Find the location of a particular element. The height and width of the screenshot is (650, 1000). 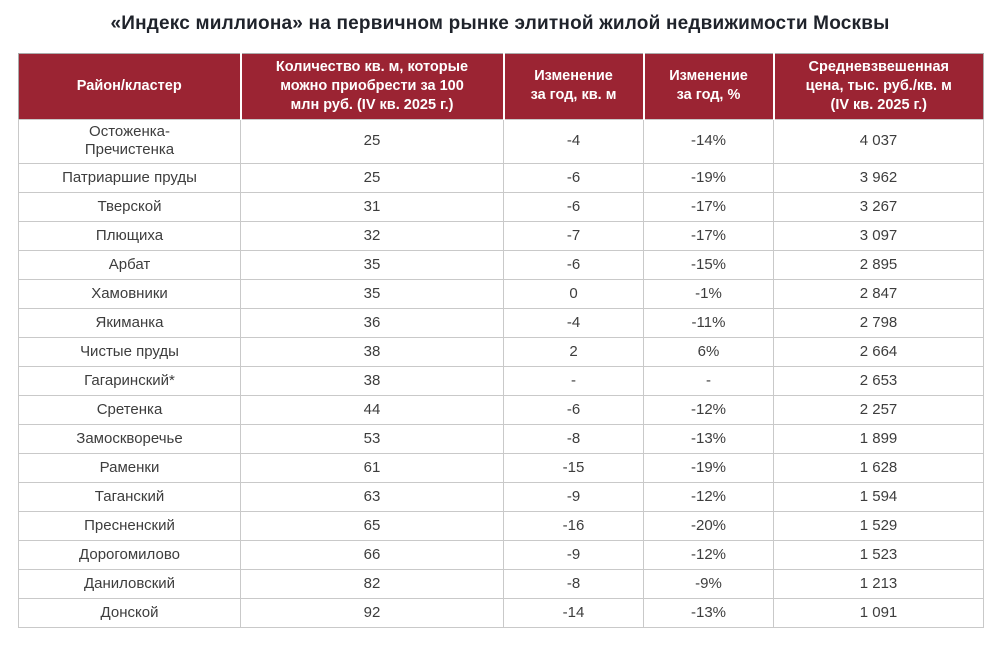

cell-price: 2 798 is located at coordinates (878, 323).